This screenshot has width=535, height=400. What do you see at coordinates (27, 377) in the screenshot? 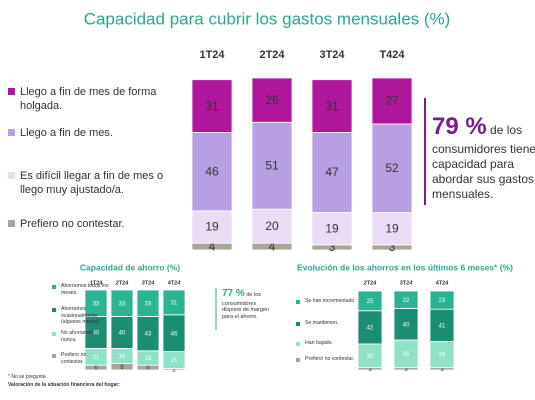
I see `footnote: * No se pregunta` at bounding box center [27, 377].